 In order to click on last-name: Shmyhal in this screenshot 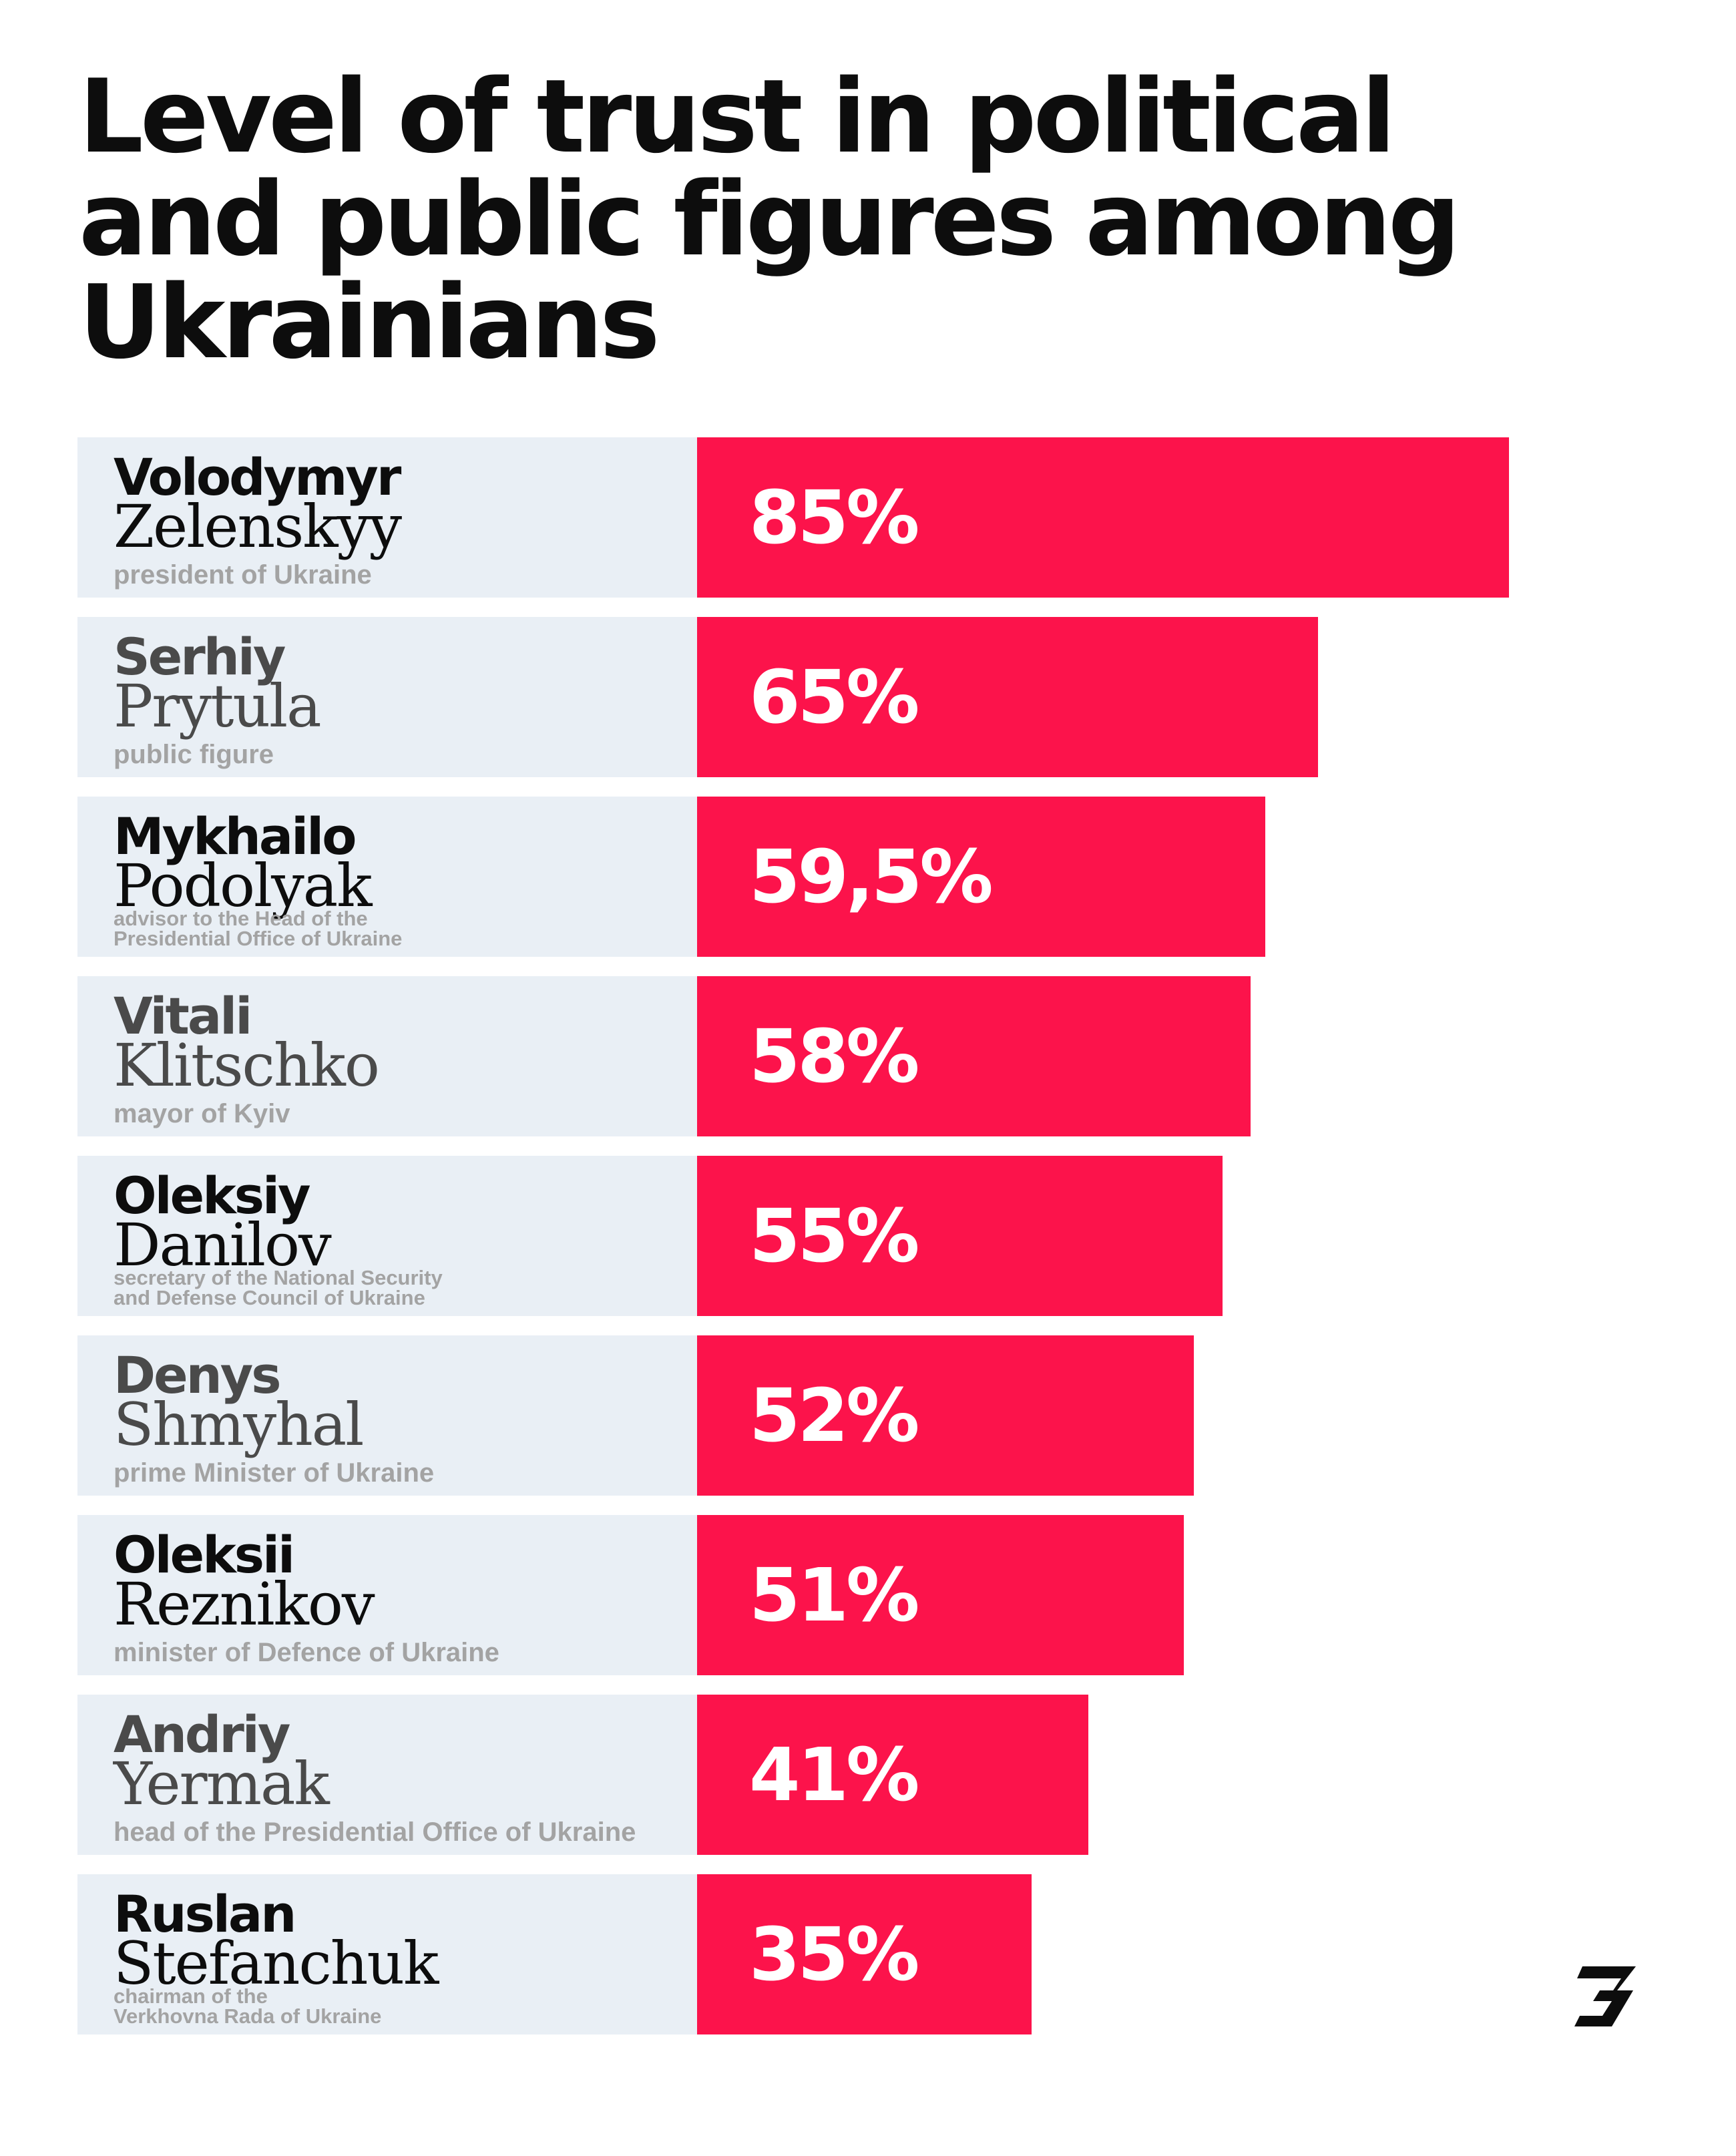, I will do `click(239, 1424)`.